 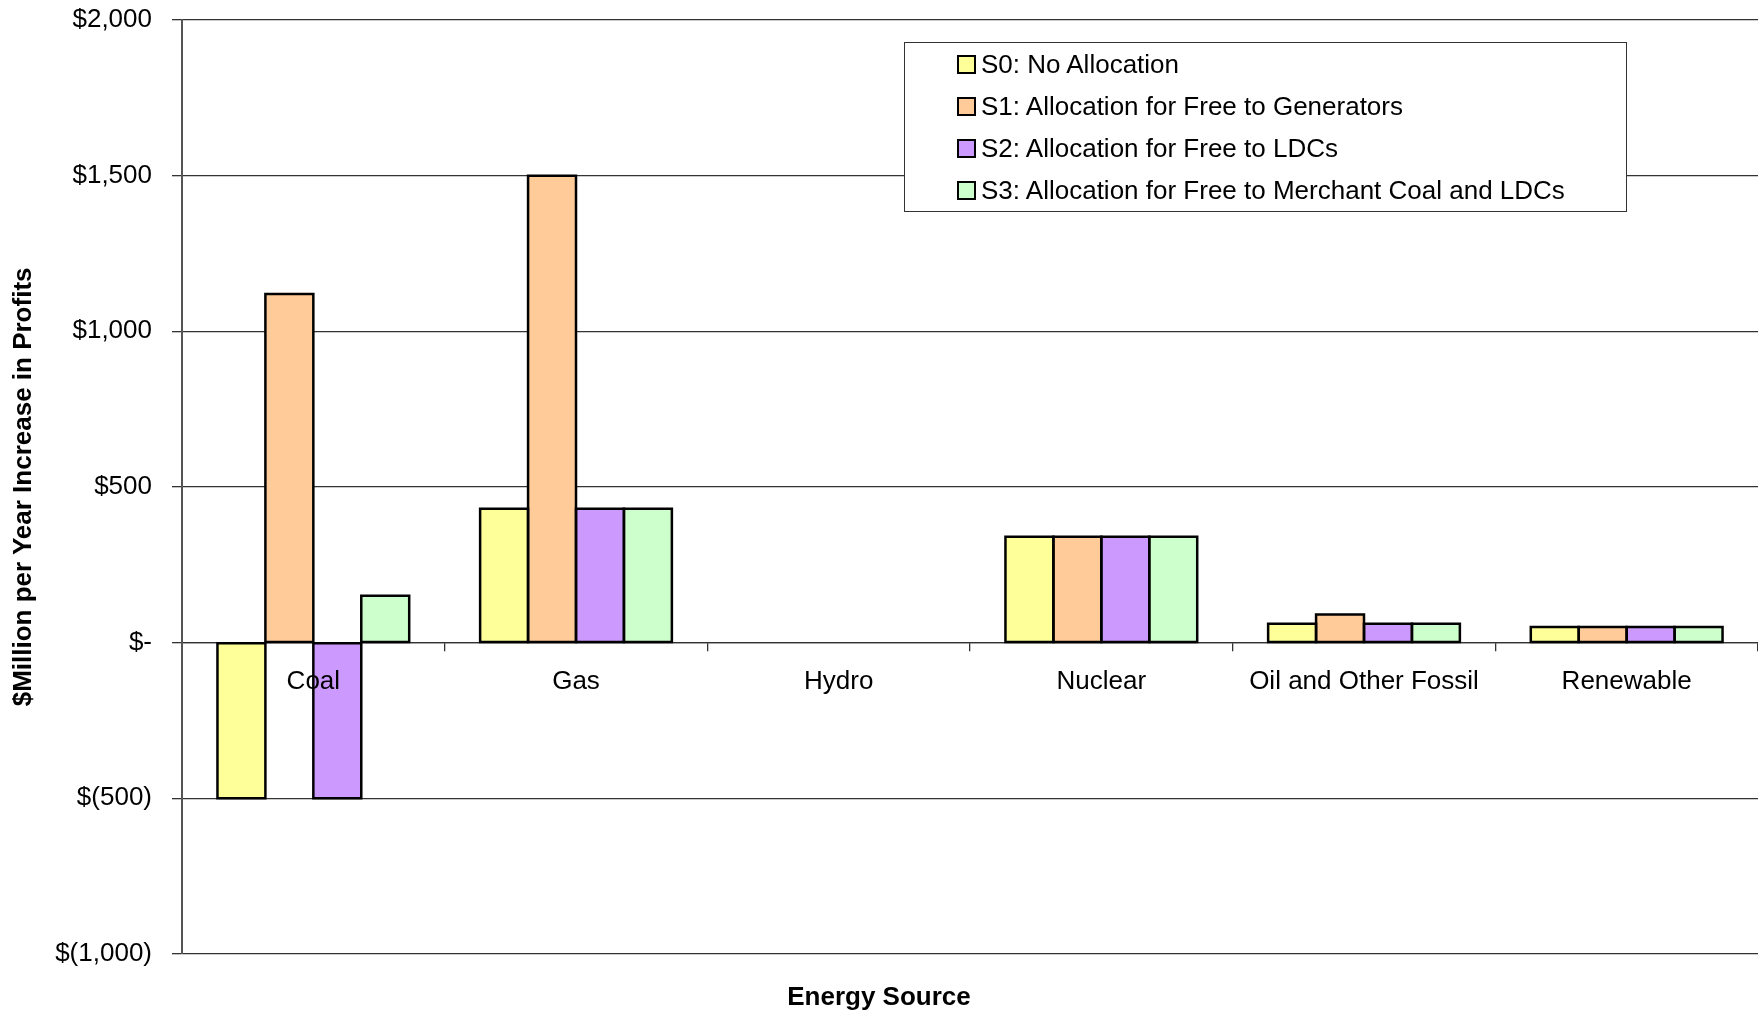 What do you see at coordinates (21, 487) in the screenshot?
I see `y-axis-title: $Million per Year Increase in Profits` at bounding box center [21, 487].